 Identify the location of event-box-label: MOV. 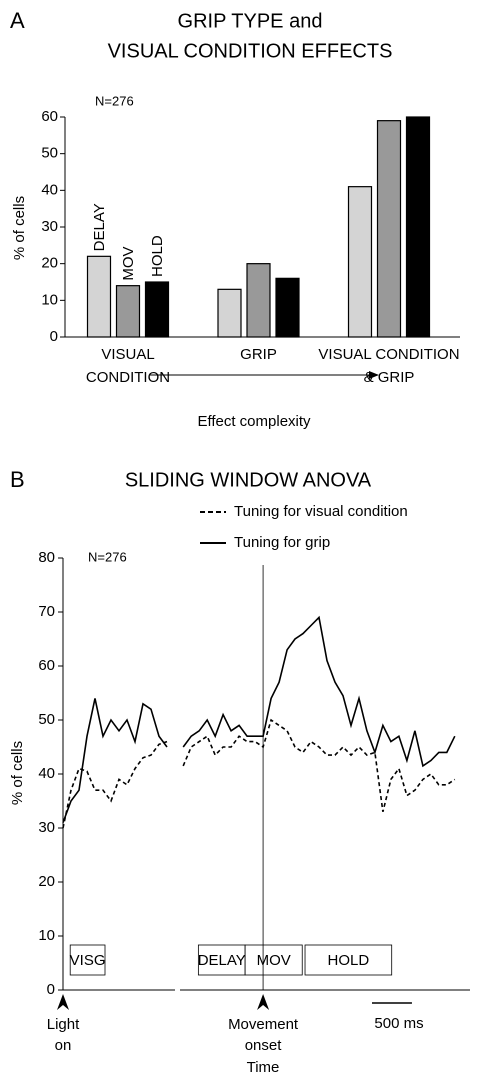
(274, 960).